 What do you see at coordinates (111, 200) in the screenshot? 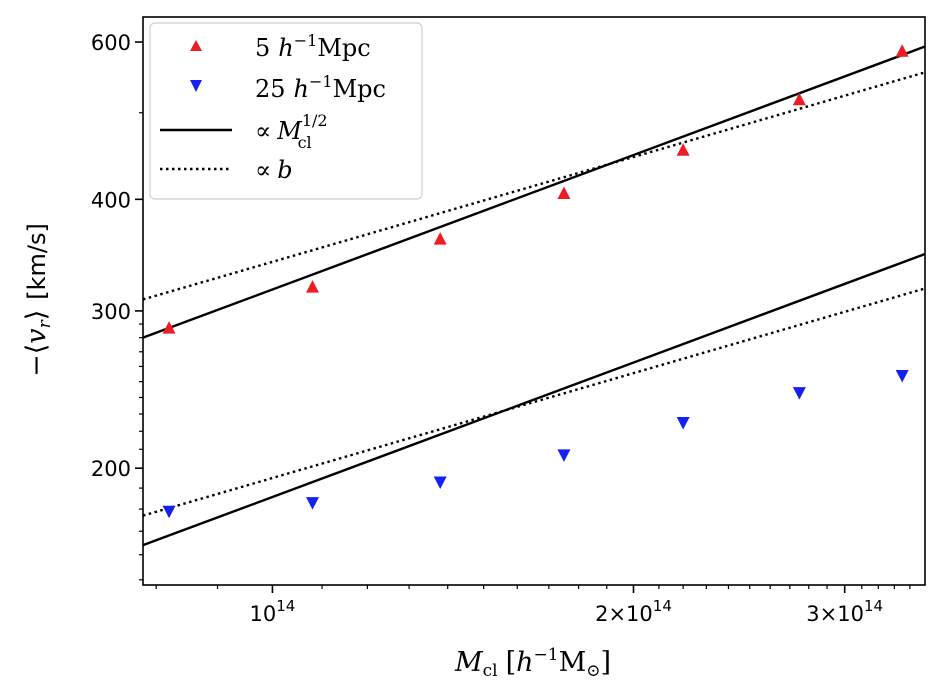
I see `y-tick-label-2: 400` at bounding box center [111, 200].